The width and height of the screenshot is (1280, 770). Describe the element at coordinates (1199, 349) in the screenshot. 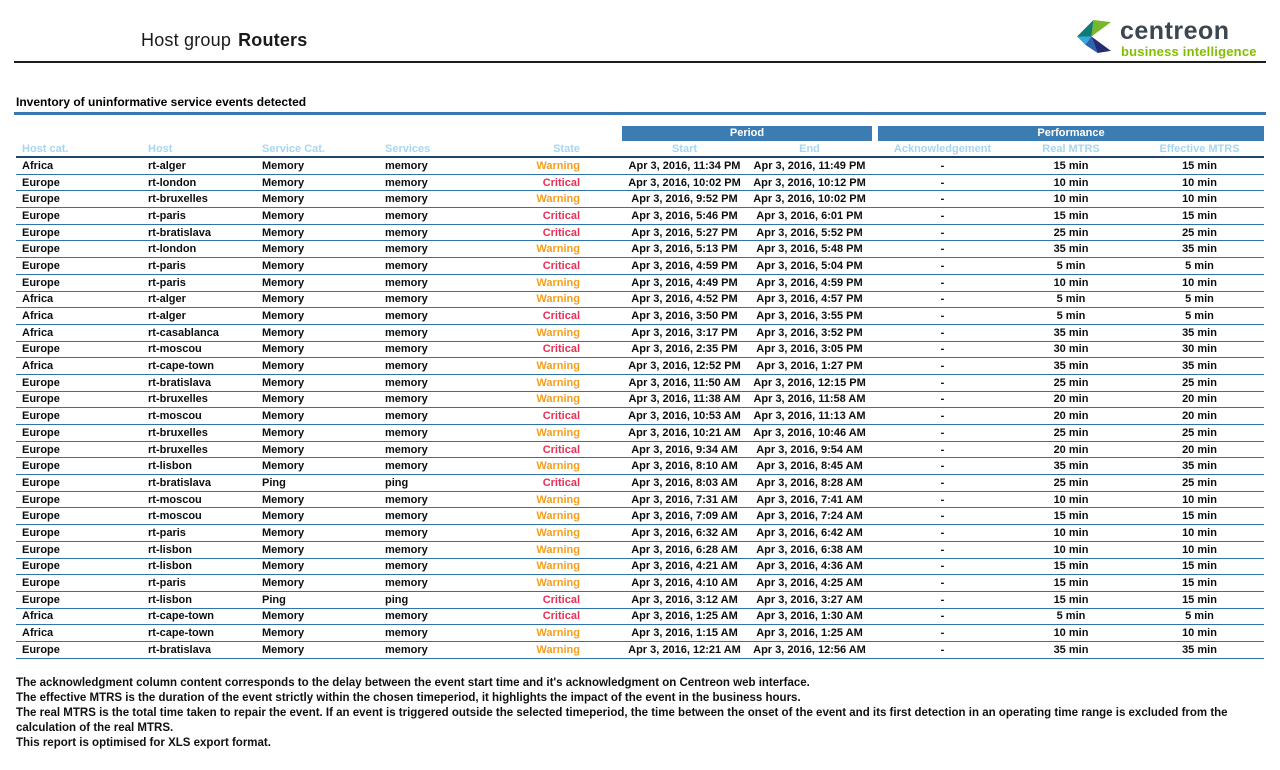

I see `cell-effective-mtrs: 30 min` at that location.